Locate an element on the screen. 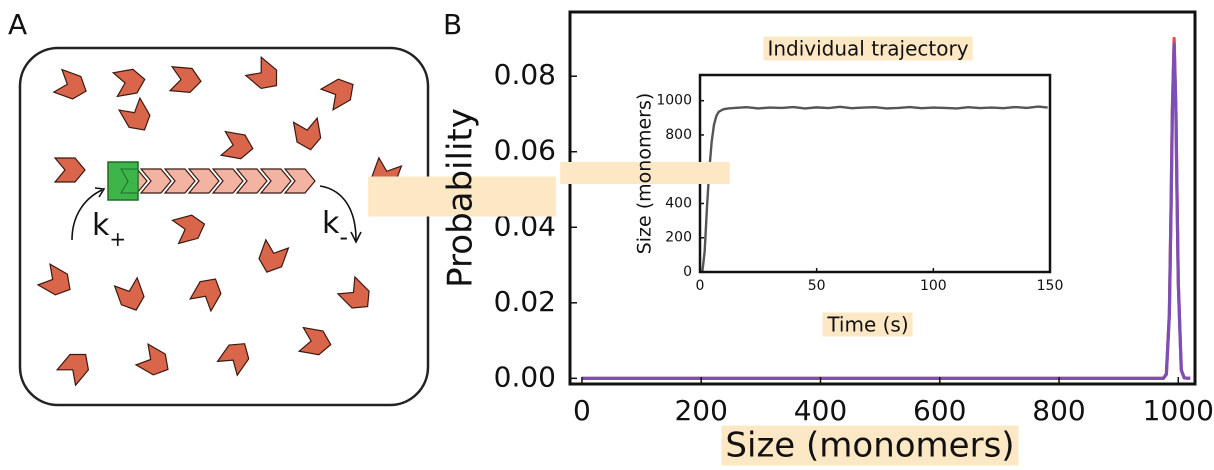  y-tick-label: 0.06 is located at coordinates (525, 150).